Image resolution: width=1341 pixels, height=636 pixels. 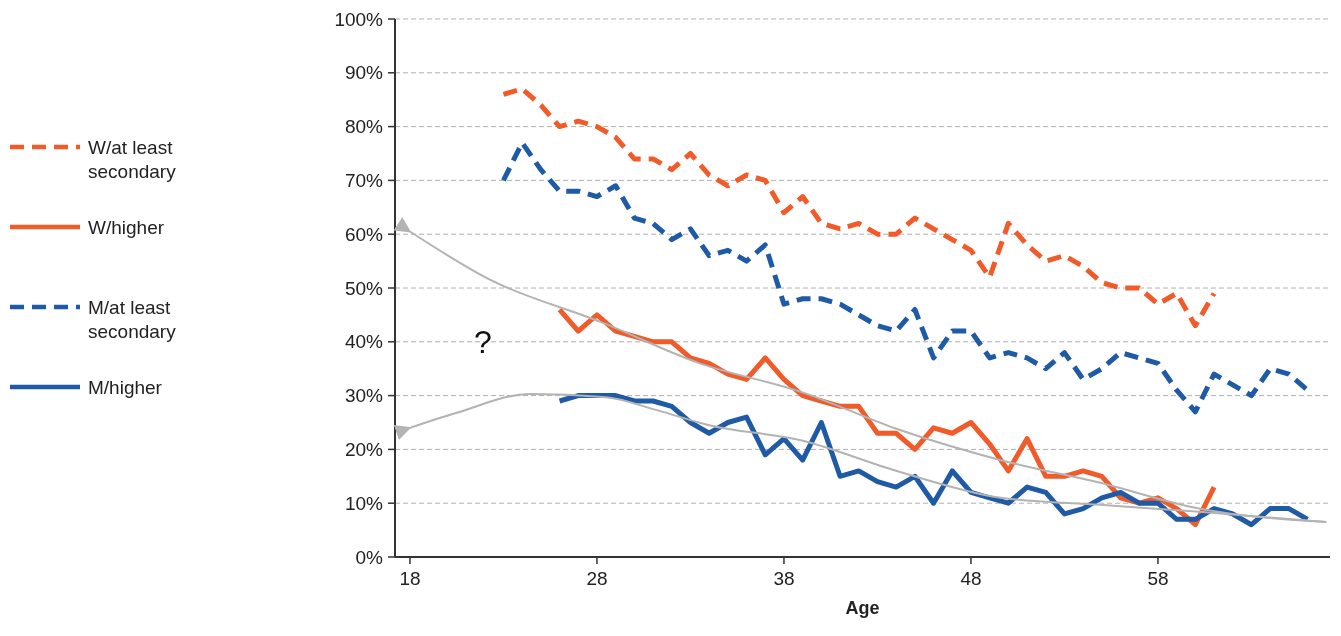 I want to click on y-tick-label: 90%, so click(x=364, y=73).